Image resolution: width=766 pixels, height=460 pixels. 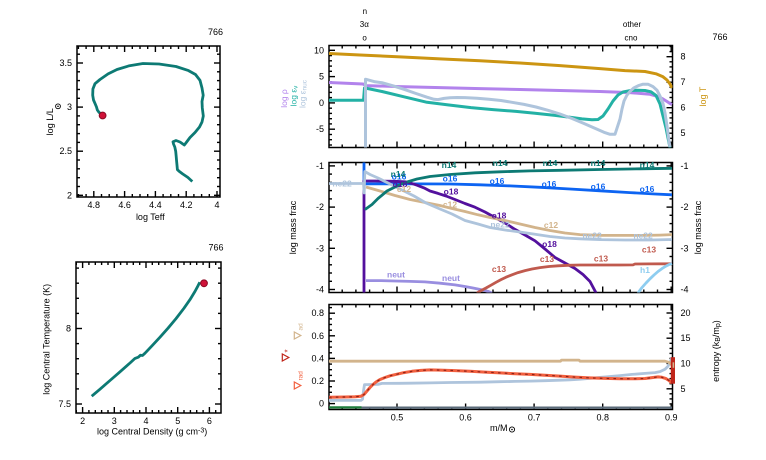 What do you see at coordinates (124, 205) in the screenshot?
I see `svg-text: 4.6` at bounding box center [124, 205].